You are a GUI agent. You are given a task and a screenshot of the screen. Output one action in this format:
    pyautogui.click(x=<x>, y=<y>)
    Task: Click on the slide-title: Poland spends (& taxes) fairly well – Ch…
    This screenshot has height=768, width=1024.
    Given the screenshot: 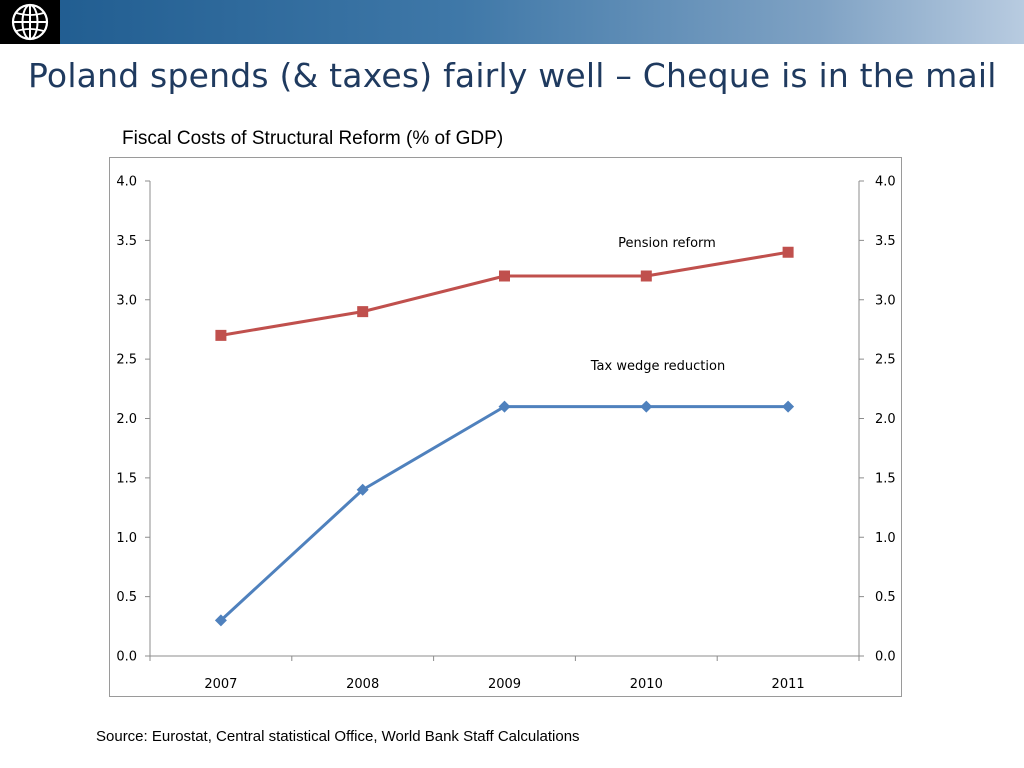 What is the action you would take?
    pyautogui.click(x=512, y=75)
    